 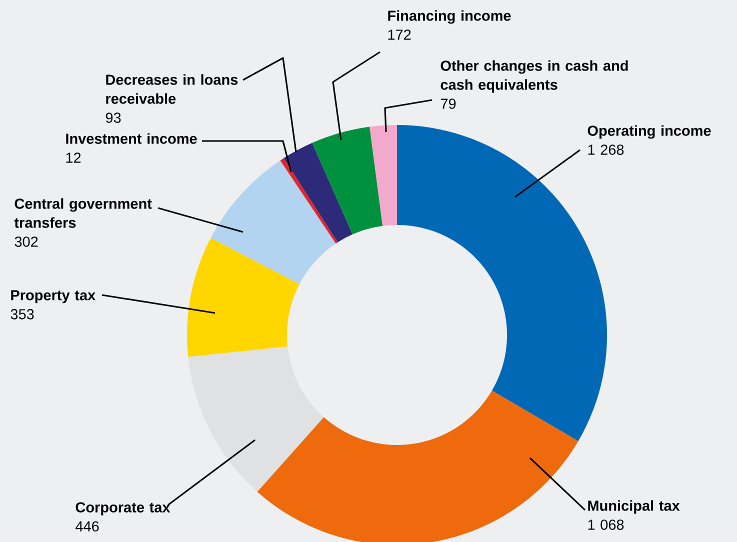 What do you see at coordinates (123, 509) in the screenshot?
I see `slice-label: Corporate tax` at bounding box center [123, 509].